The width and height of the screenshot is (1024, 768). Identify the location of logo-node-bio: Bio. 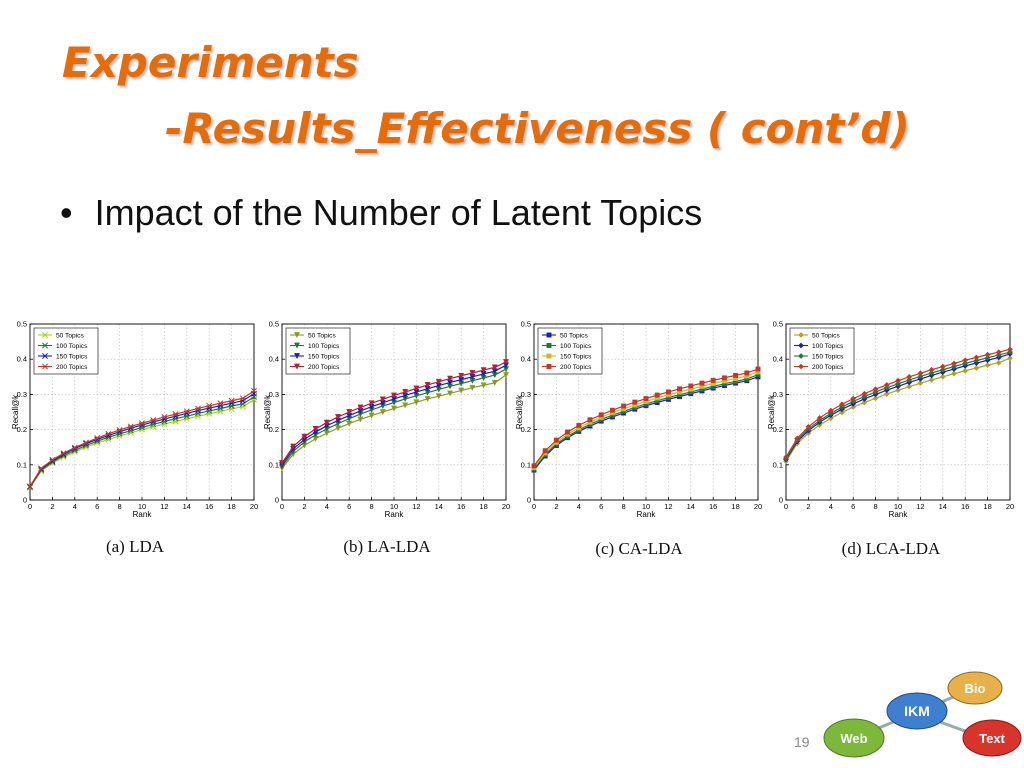
(975, 688).